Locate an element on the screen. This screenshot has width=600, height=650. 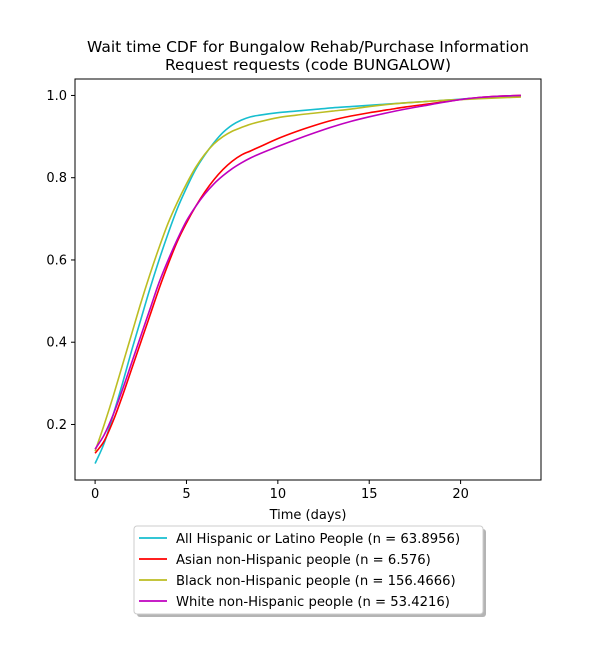
x-tick-label: 5 is located at coordinates (186, 494).